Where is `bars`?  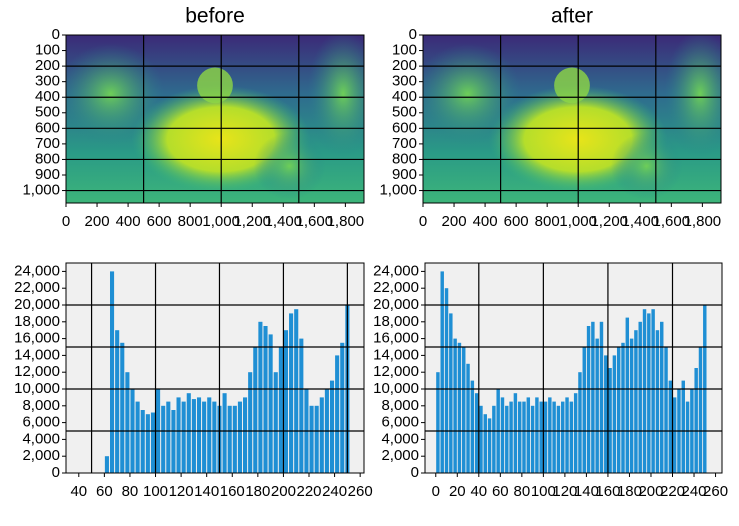 bars is located at coordinates (227, 372).